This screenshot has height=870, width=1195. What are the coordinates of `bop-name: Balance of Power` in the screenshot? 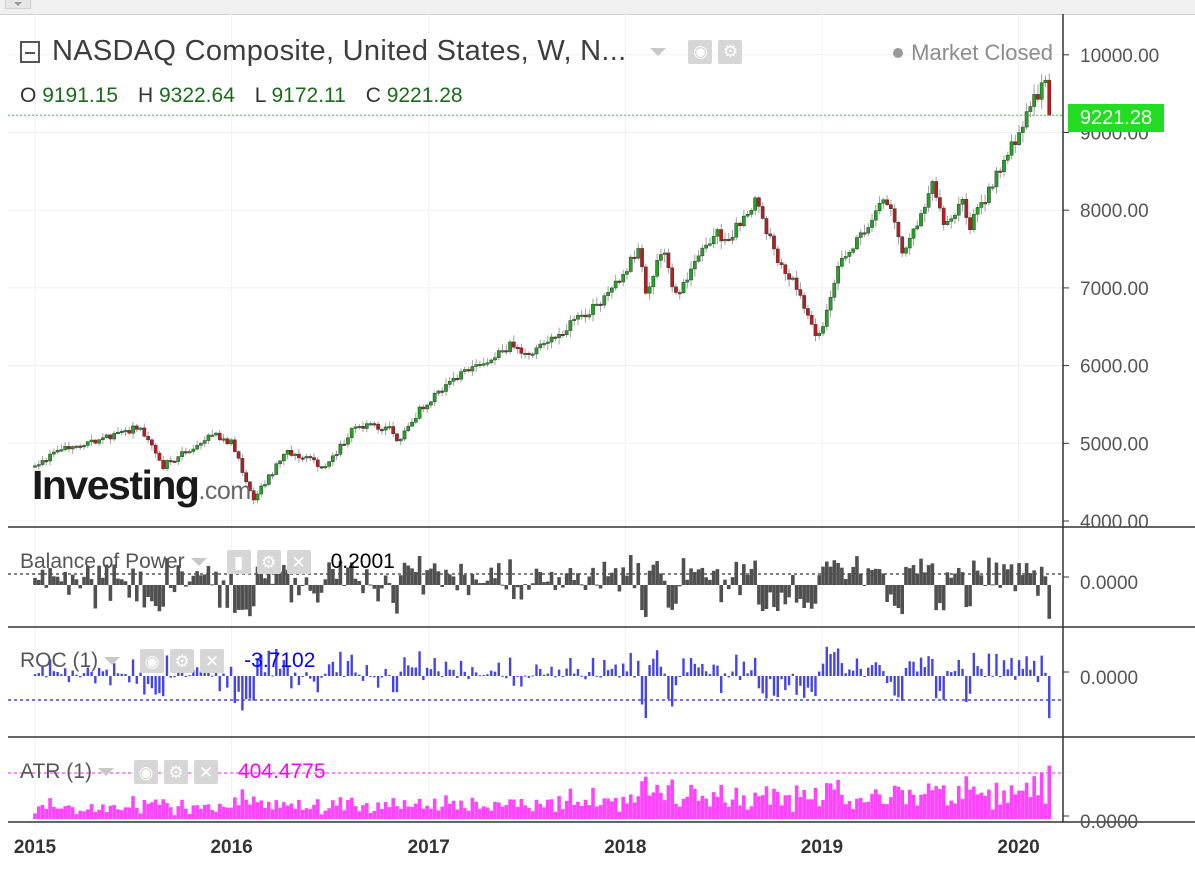 It's located at (102, 561).